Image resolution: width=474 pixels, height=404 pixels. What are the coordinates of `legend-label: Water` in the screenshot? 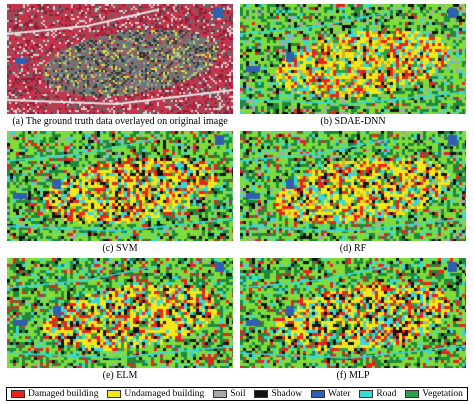 It's located at (339, 394).